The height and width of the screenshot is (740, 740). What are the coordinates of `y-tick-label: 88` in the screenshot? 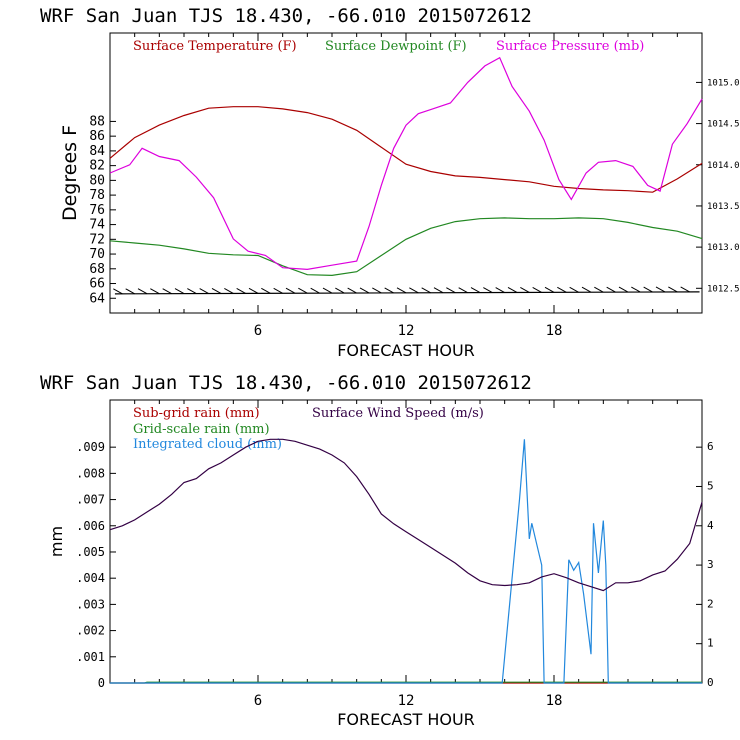 It's located at (97, 121).